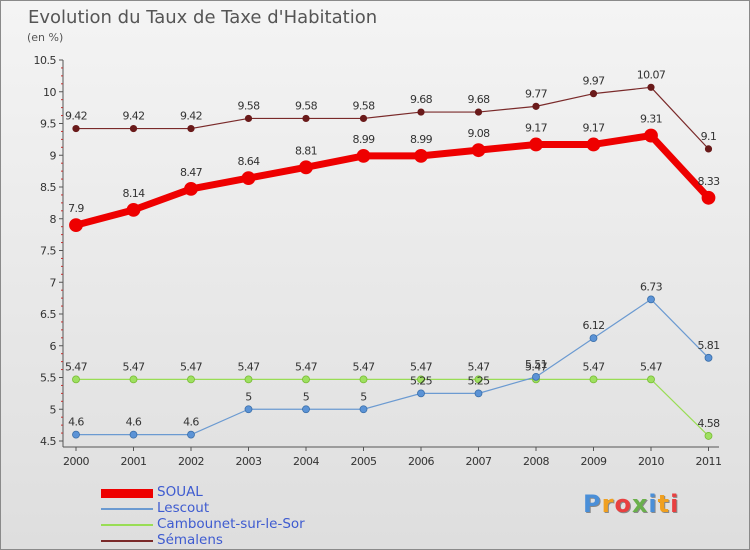  I want to click on y-tick-label: 5.5, so click(48, 378).